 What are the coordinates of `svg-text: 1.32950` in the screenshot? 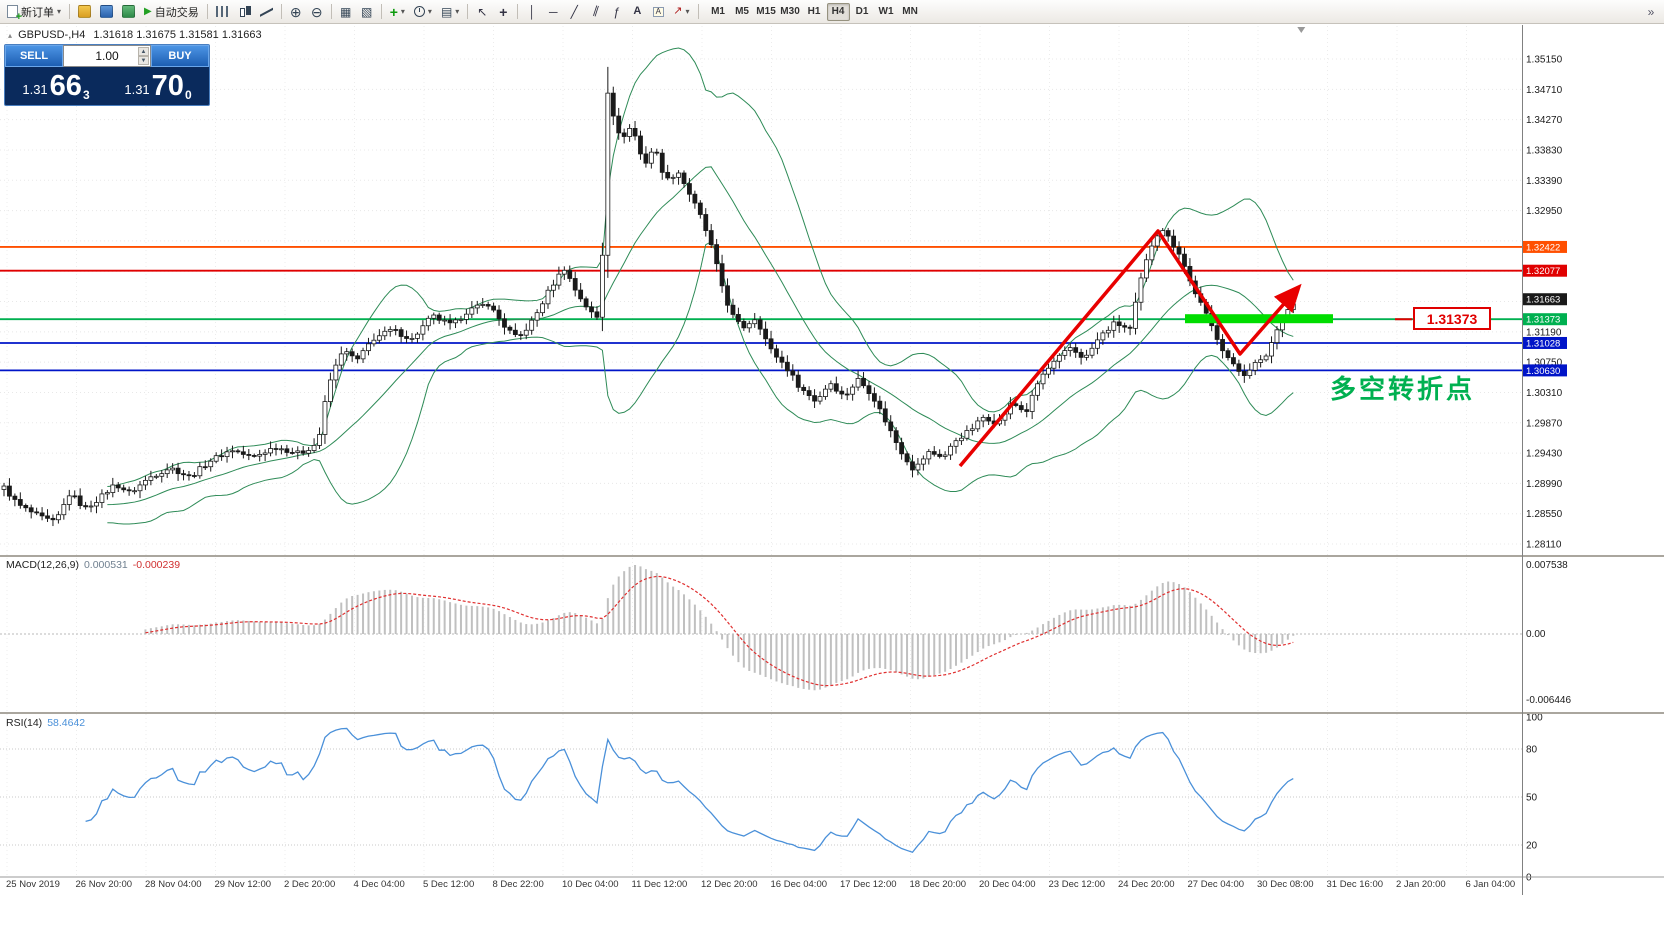 It's located at (1544, 211).